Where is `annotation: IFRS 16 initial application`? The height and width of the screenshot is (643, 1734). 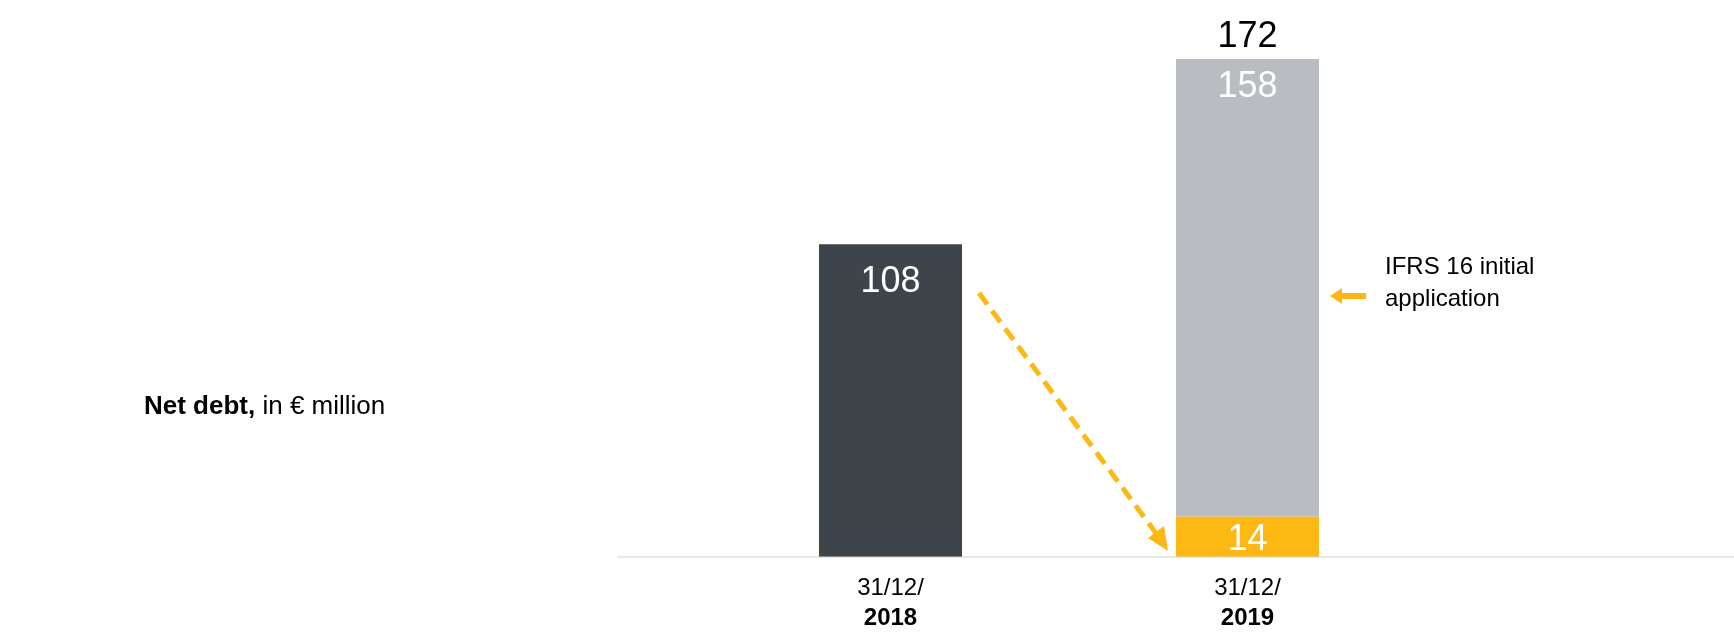
annotation: IFRS 16 initial application is located at coordinates (1460, 282).